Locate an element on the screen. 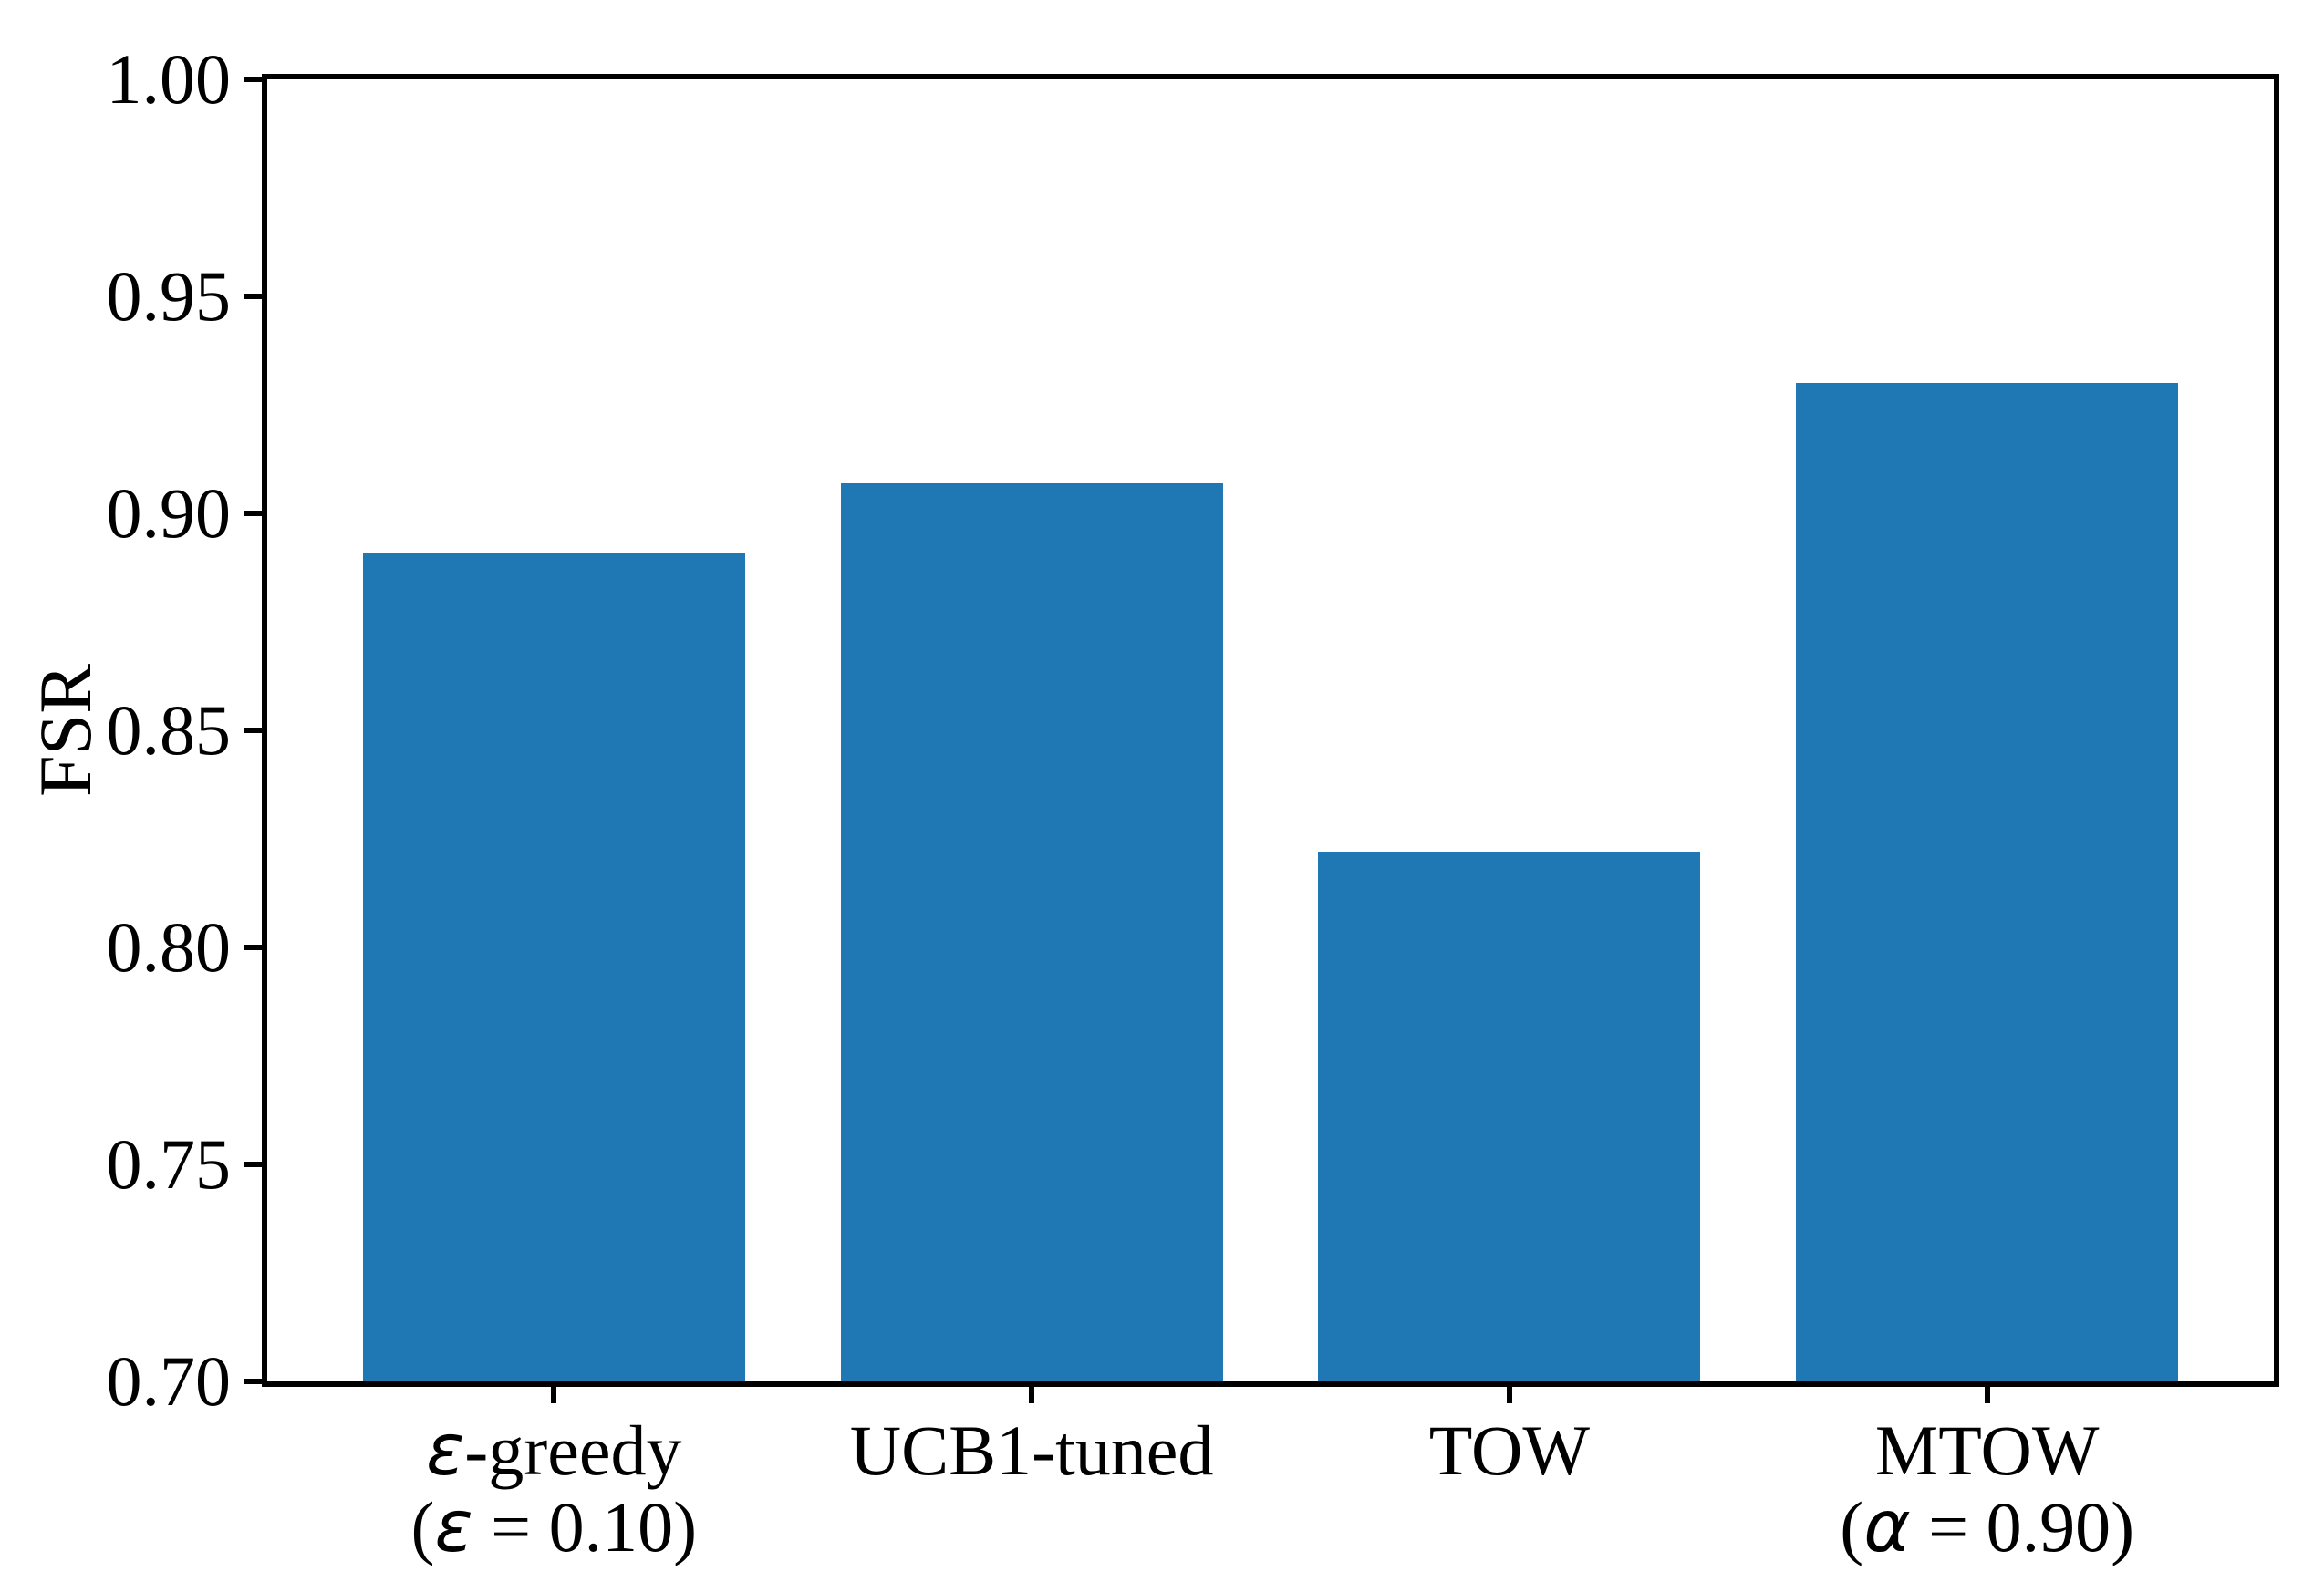 The image size is (2324, 1582). y-tick-label: 0.90 is located at coordinates (169, 513).